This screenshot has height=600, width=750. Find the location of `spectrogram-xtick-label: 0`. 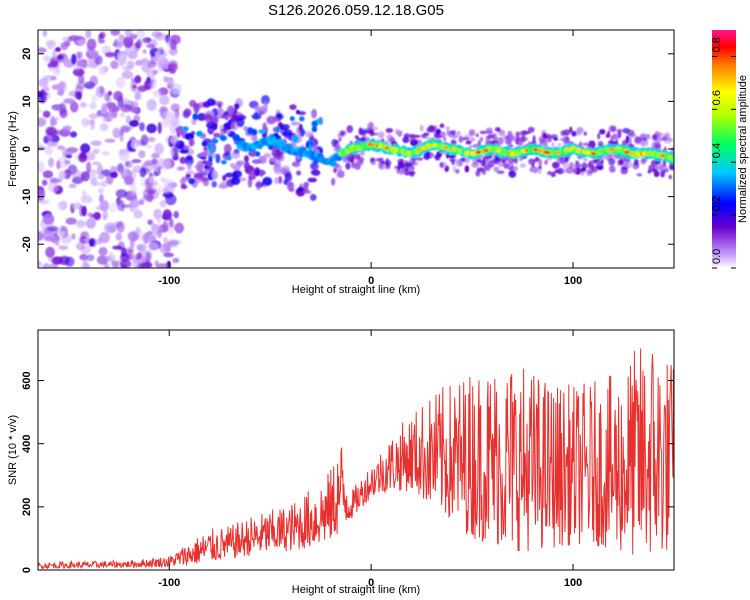

spectrogram-xtick-label: 0 is located at coordinates (371, 281).